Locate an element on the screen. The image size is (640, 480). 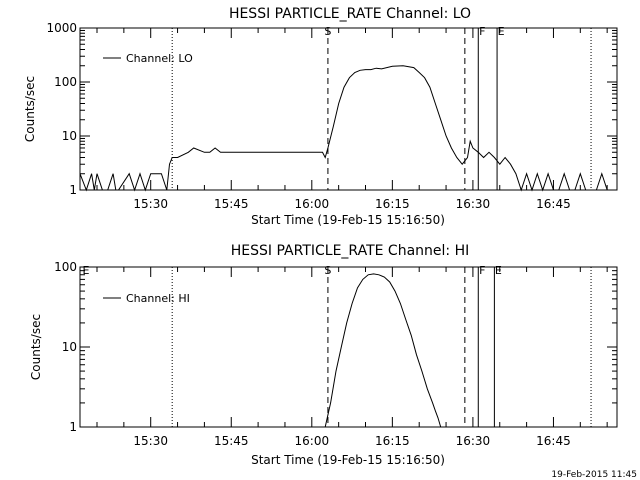
title-hi: HESSI PARTICLE_RATE Channel: HI is located at coordinates (350, 251).